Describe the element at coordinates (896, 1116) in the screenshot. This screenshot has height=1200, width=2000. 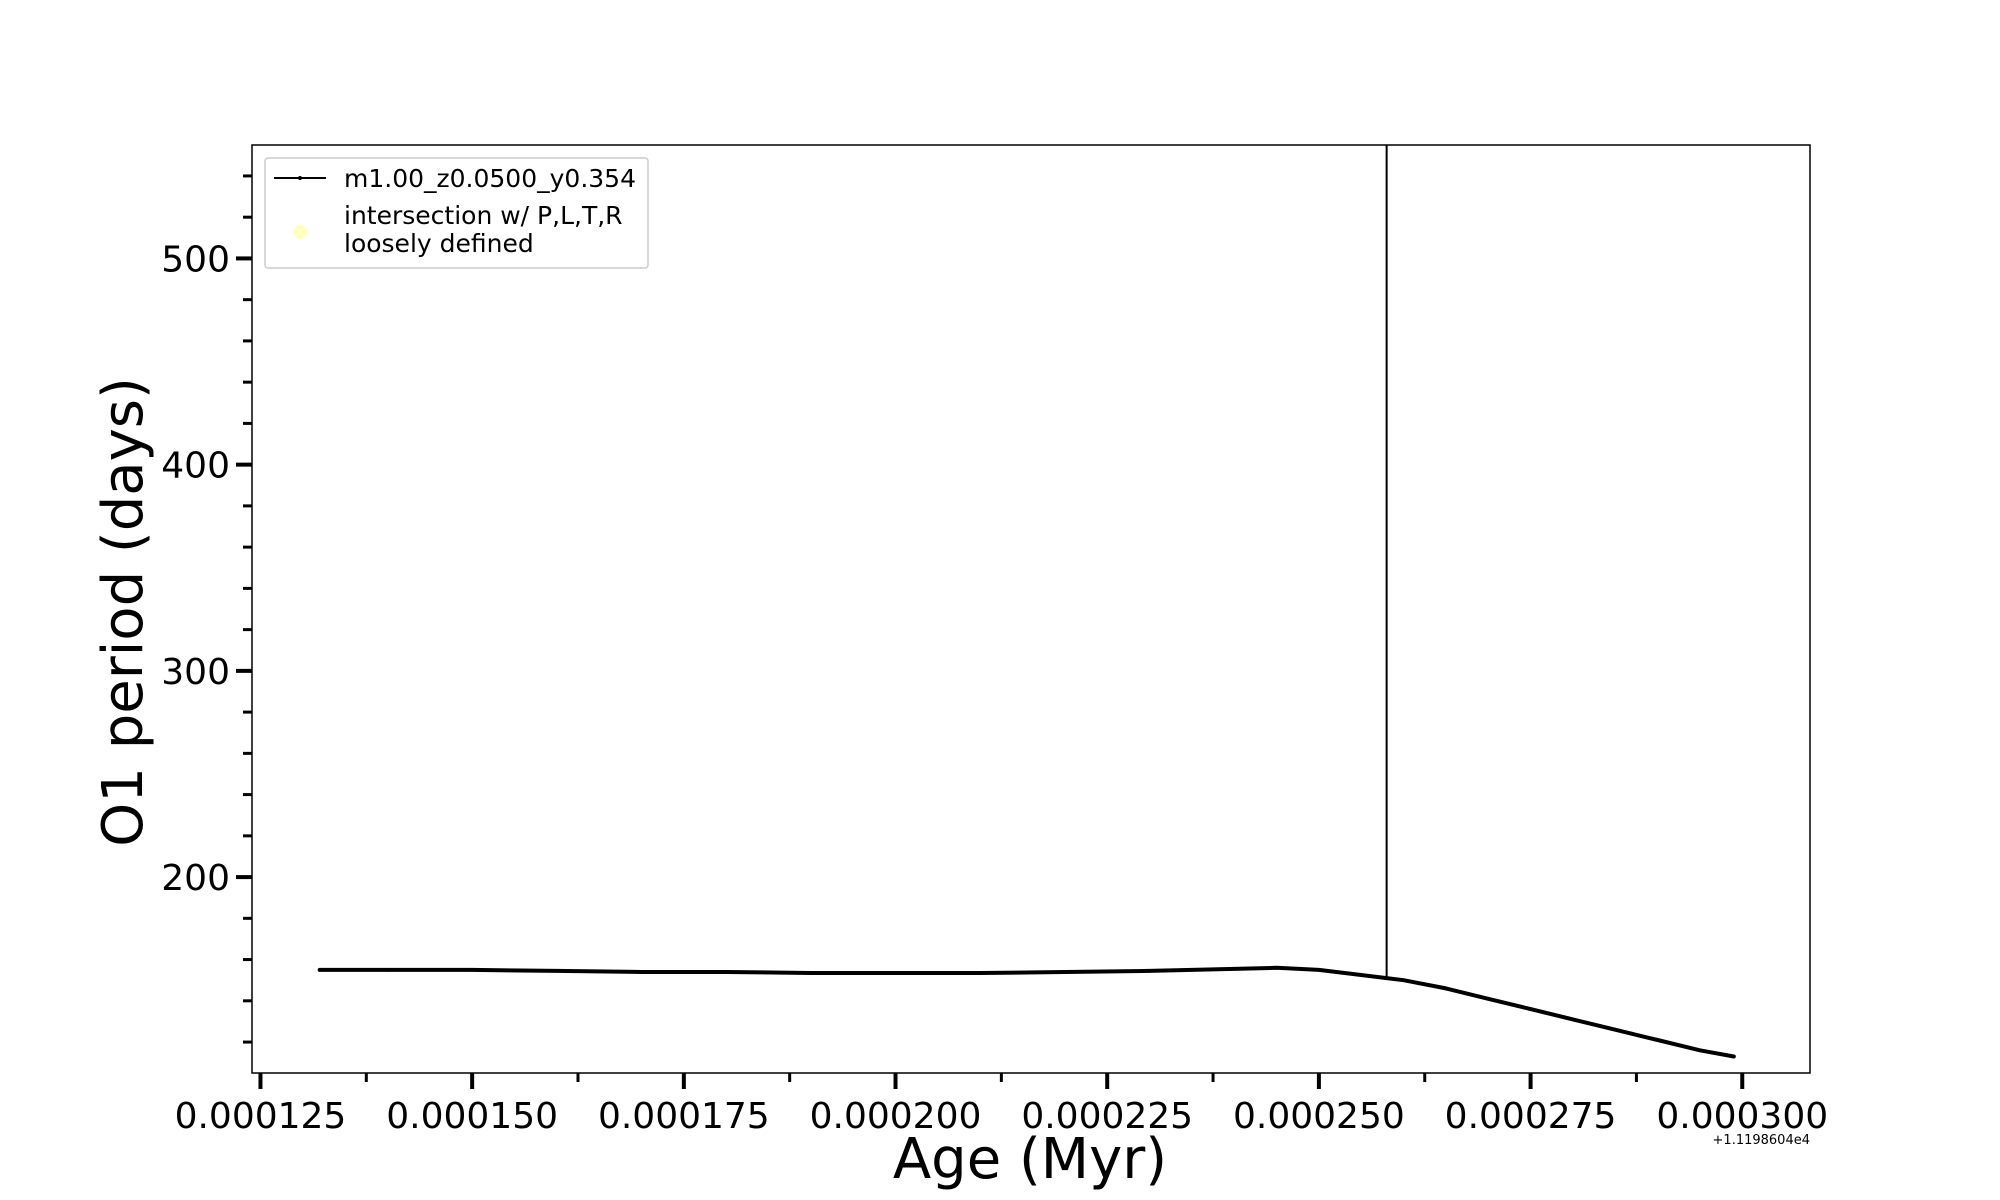
I see `x-tick-label: 0.000200` at that location.